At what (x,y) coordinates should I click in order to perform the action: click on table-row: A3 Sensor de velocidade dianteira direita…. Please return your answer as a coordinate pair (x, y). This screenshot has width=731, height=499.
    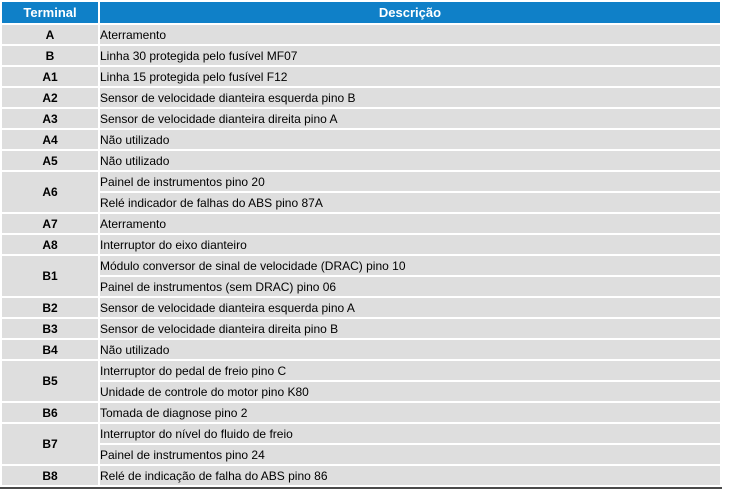
    Looking at the image, I should click on (361, 118).